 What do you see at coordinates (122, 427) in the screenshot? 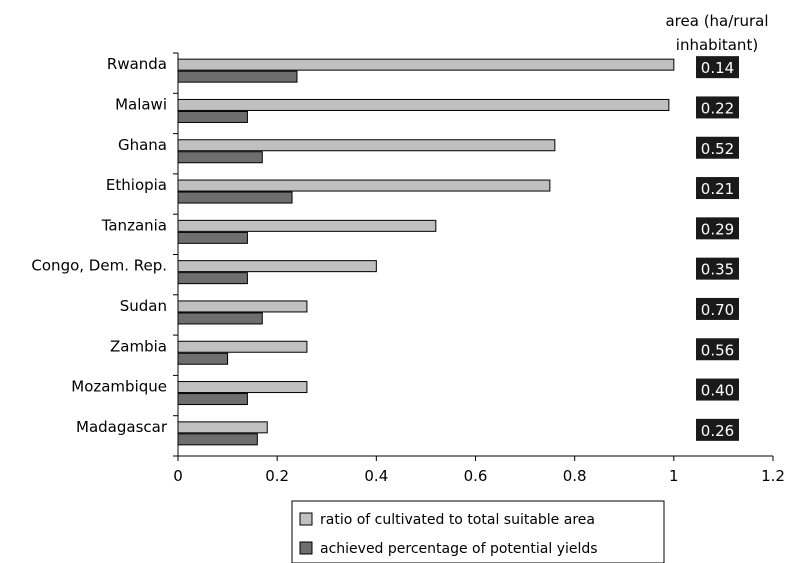
I see `category-label: Madagascar` at bounding box center [122, 427].